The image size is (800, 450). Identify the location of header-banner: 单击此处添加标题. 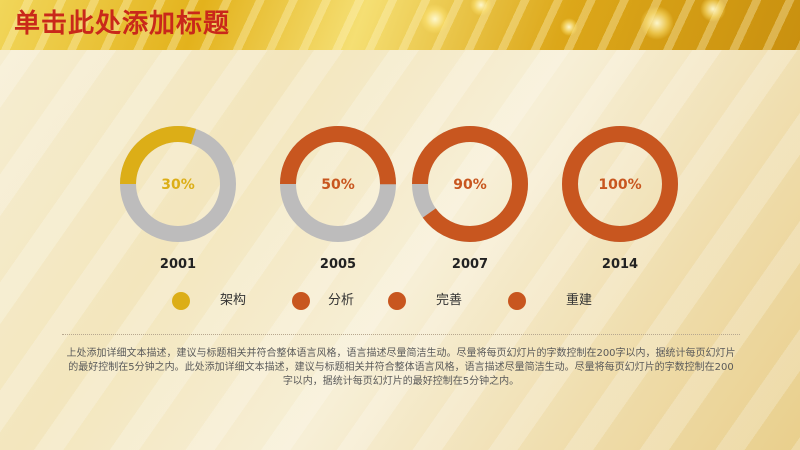
(400, 25).